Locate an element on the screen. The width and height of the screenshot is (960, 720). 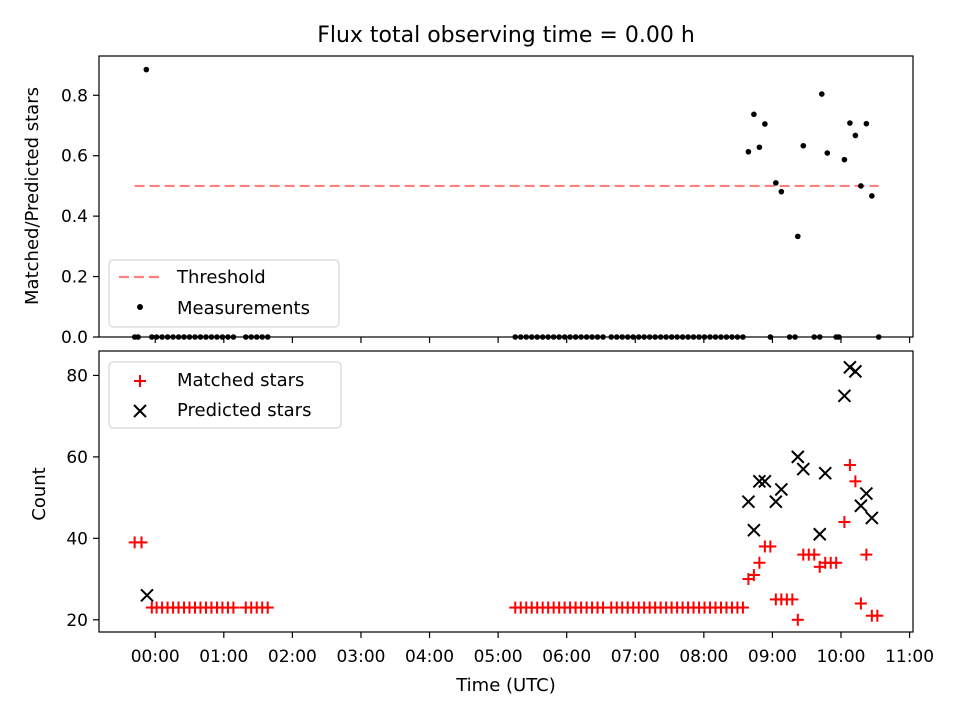
x-tick-label: 11:00 is located at coordinates (909, 657).